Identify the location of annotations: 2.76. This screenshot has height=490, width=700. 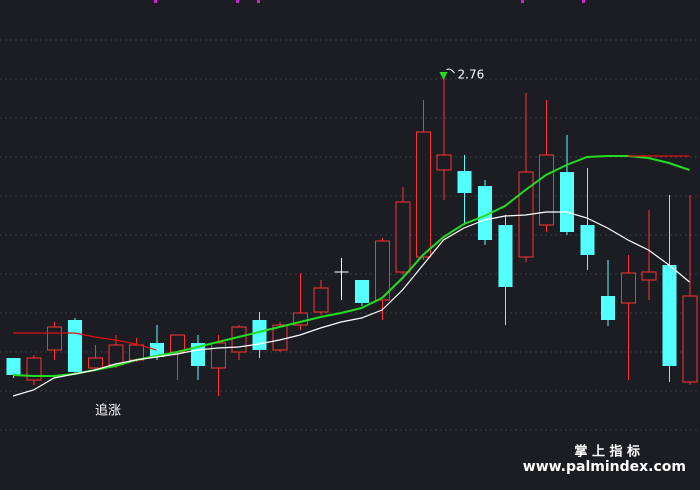
(462, 75).